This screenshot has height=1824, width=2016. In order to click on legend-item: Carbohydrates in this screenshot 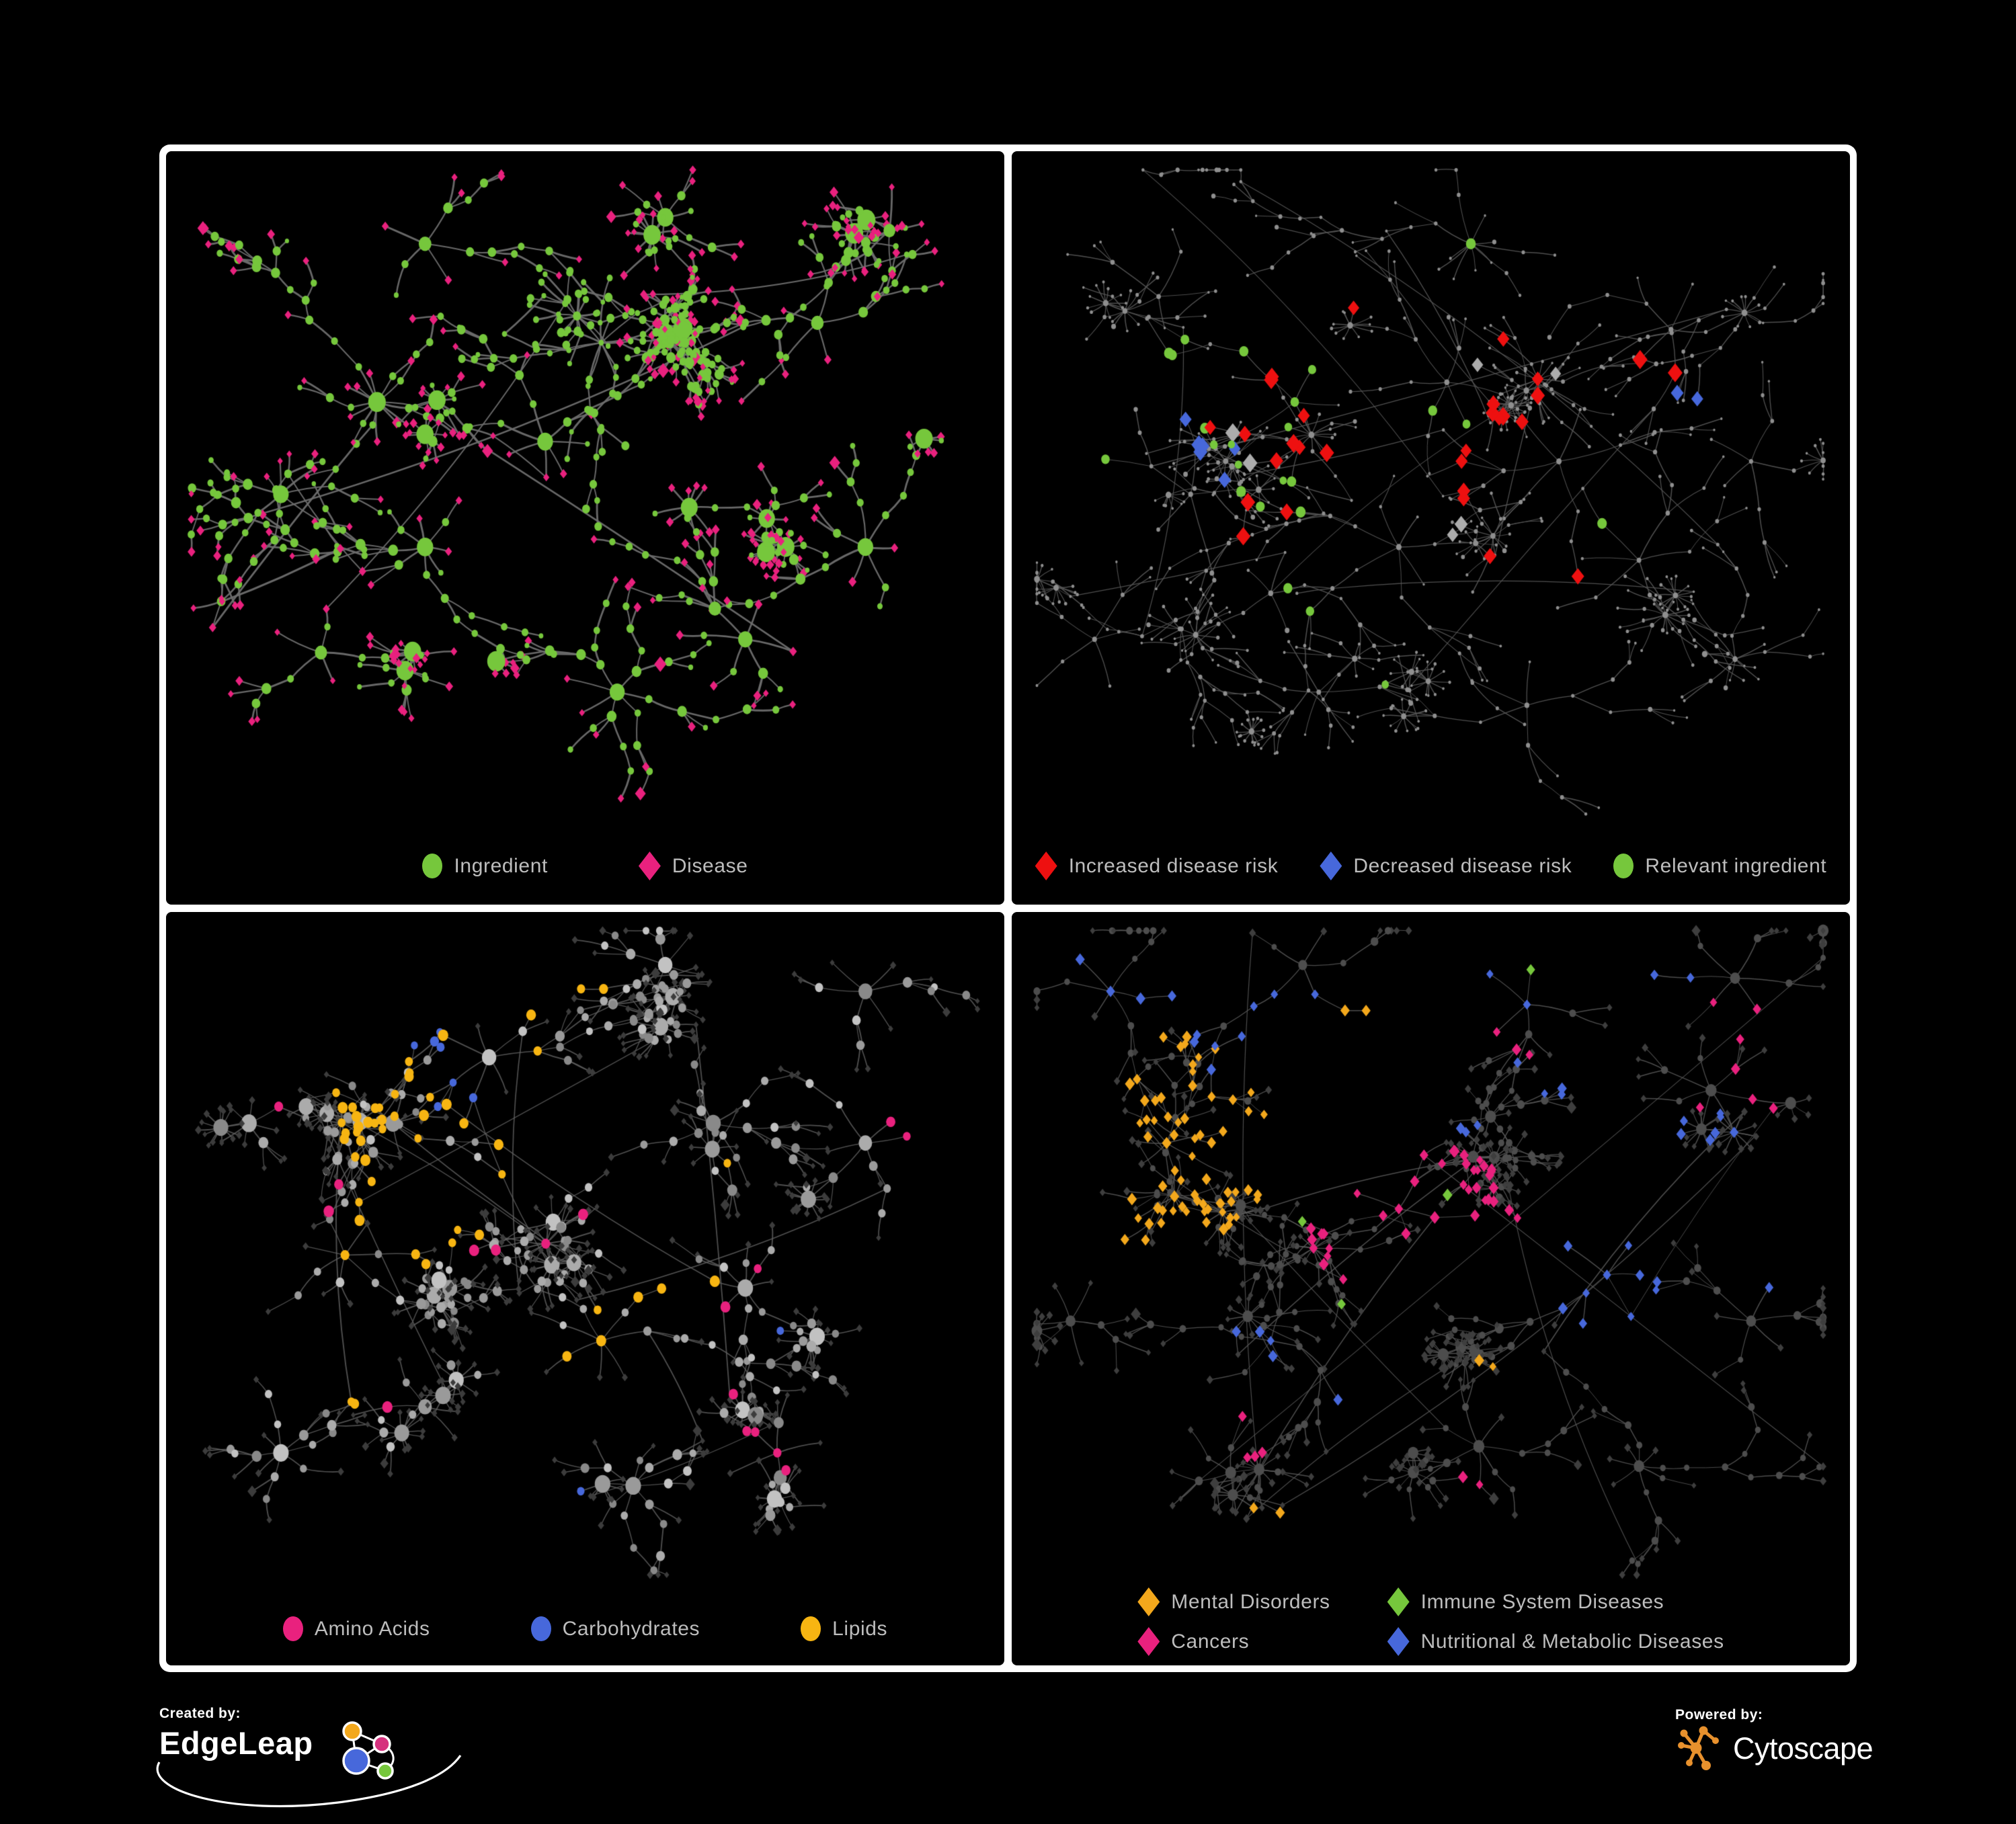, I will do `click(615, 1628)`.